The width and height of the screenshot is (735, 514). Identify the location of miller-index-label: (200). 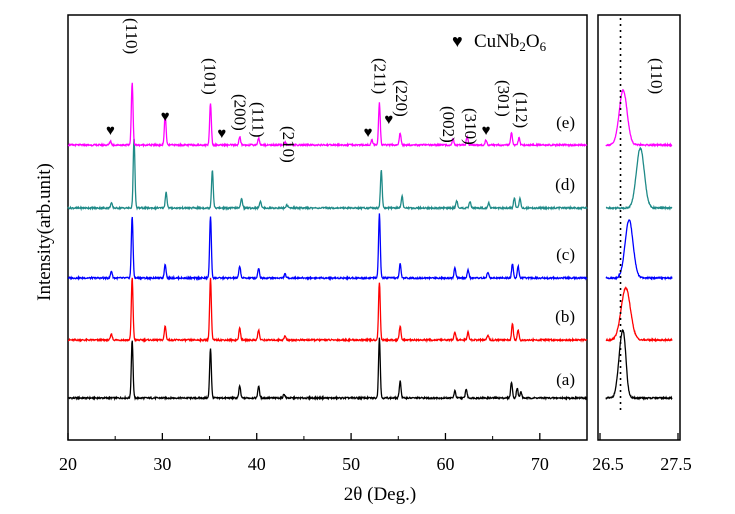
(240, 112).